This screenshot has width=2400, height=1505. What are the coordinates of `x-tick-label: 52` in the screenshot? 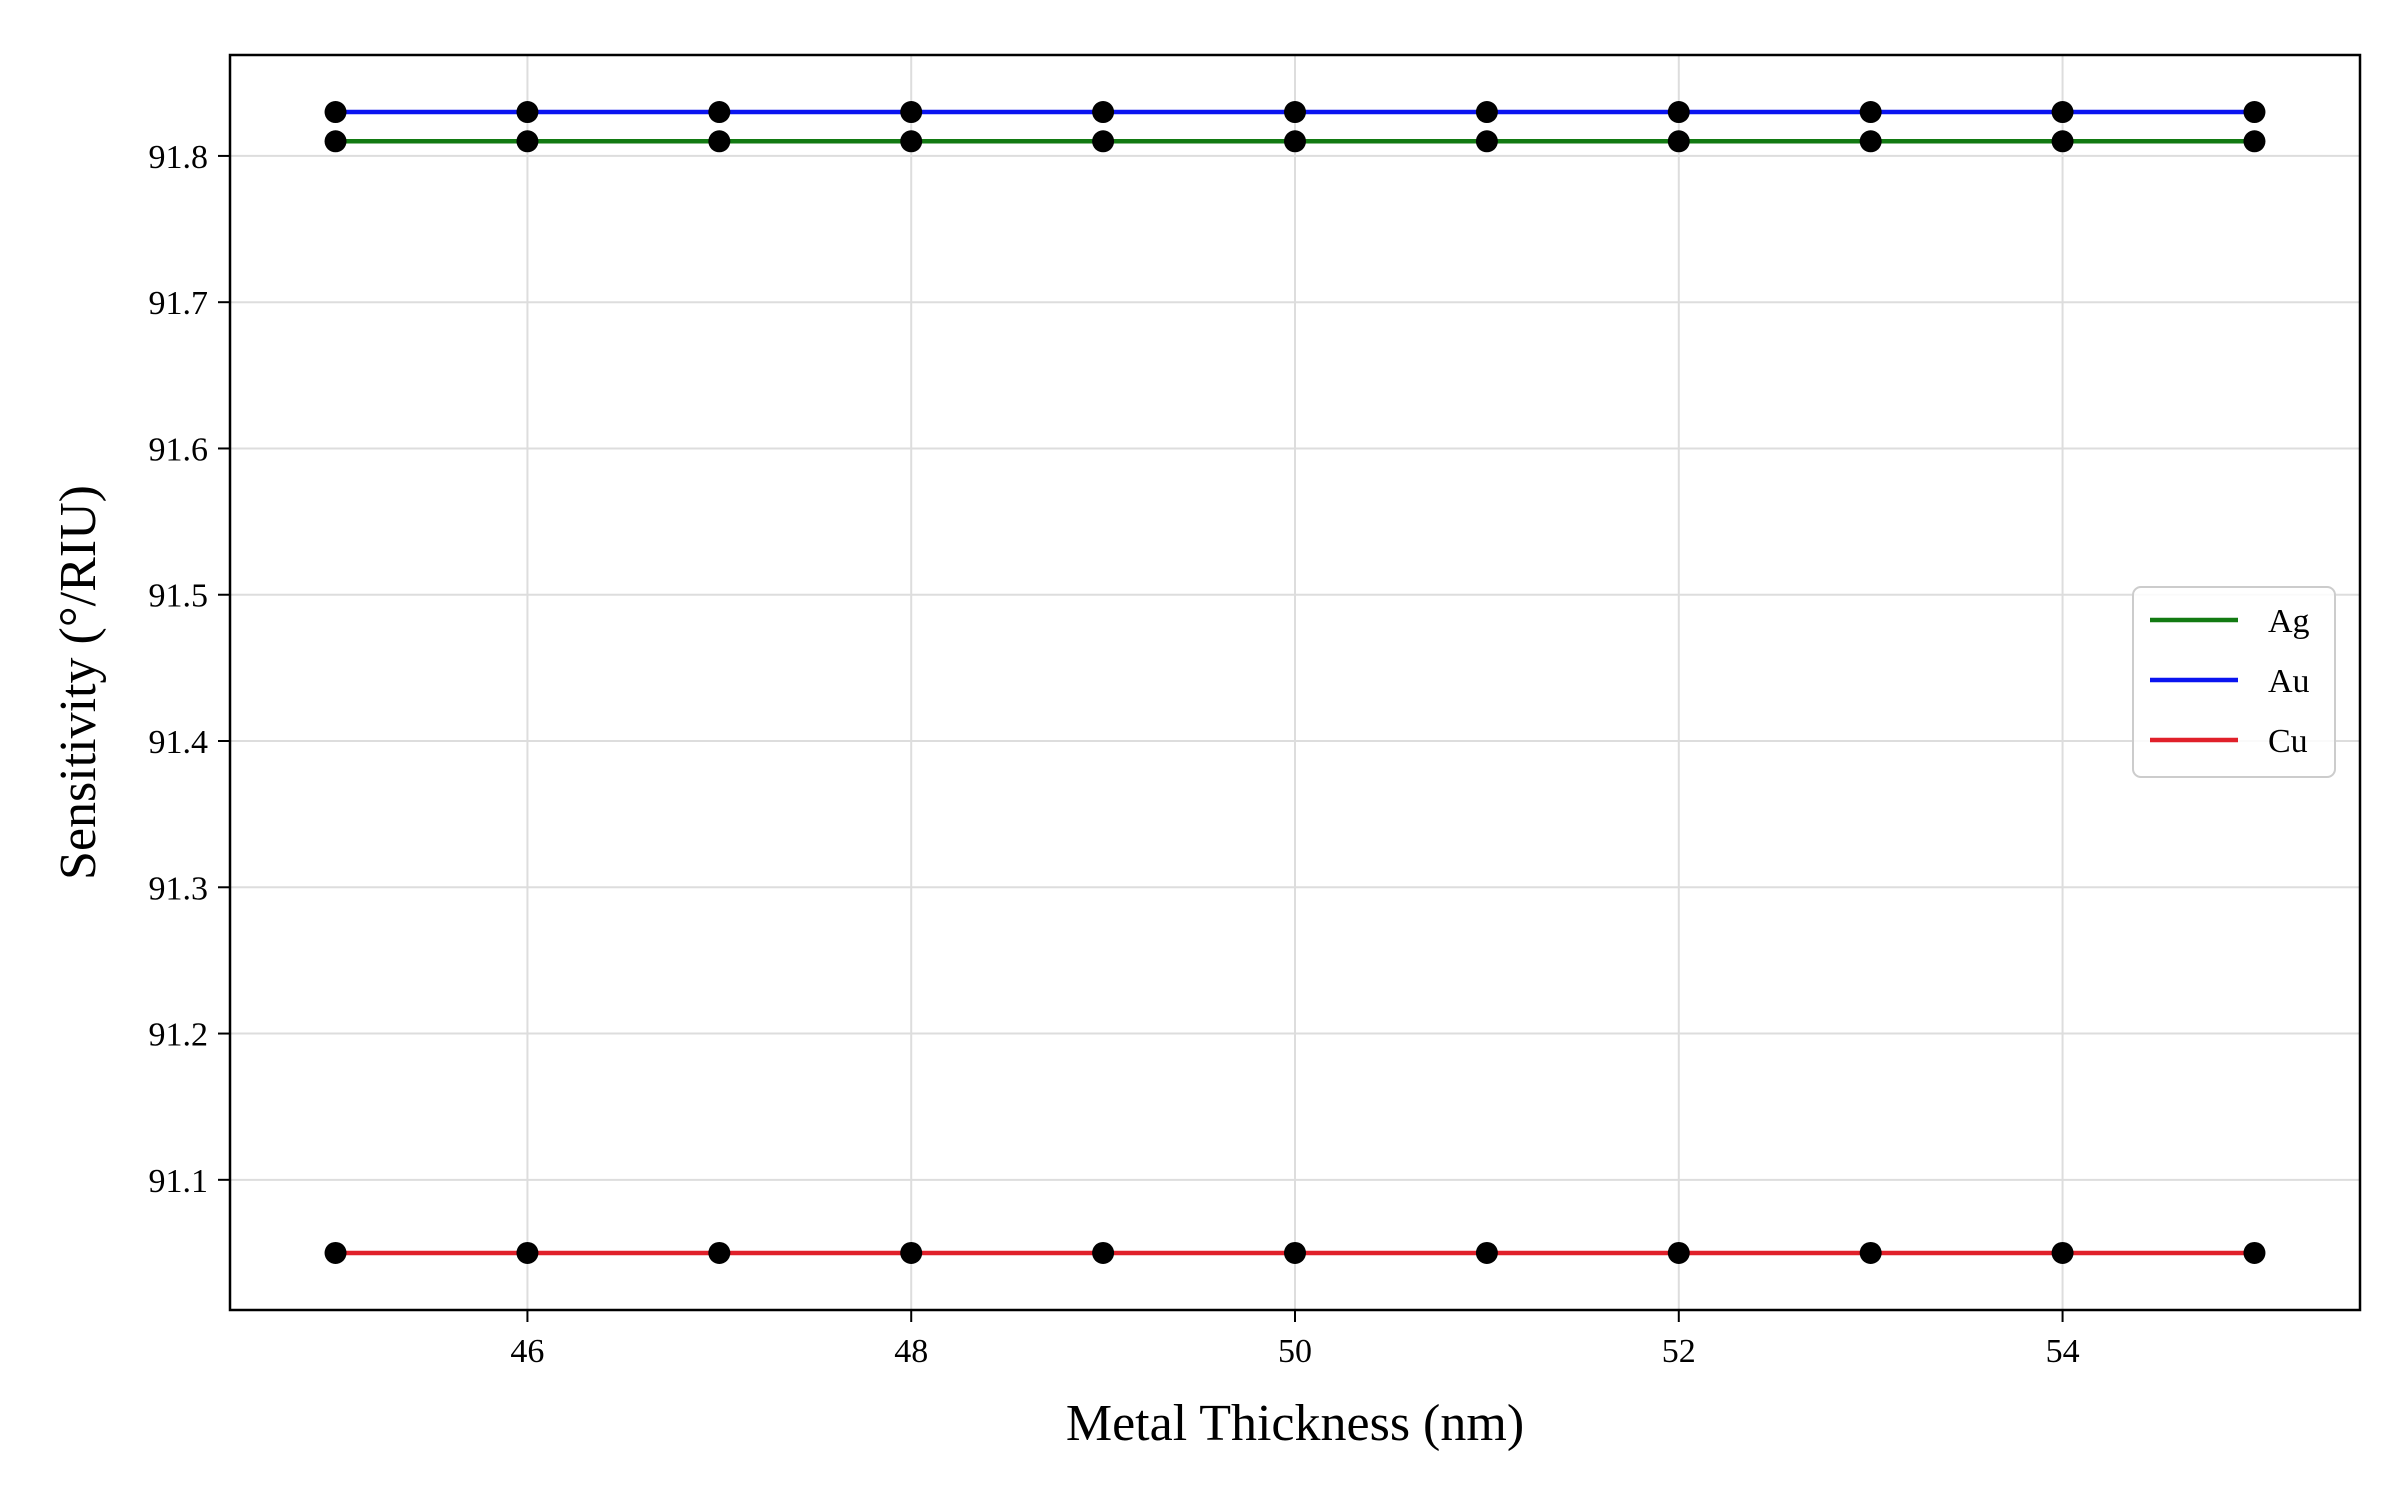 It's located at (1679, 1351).